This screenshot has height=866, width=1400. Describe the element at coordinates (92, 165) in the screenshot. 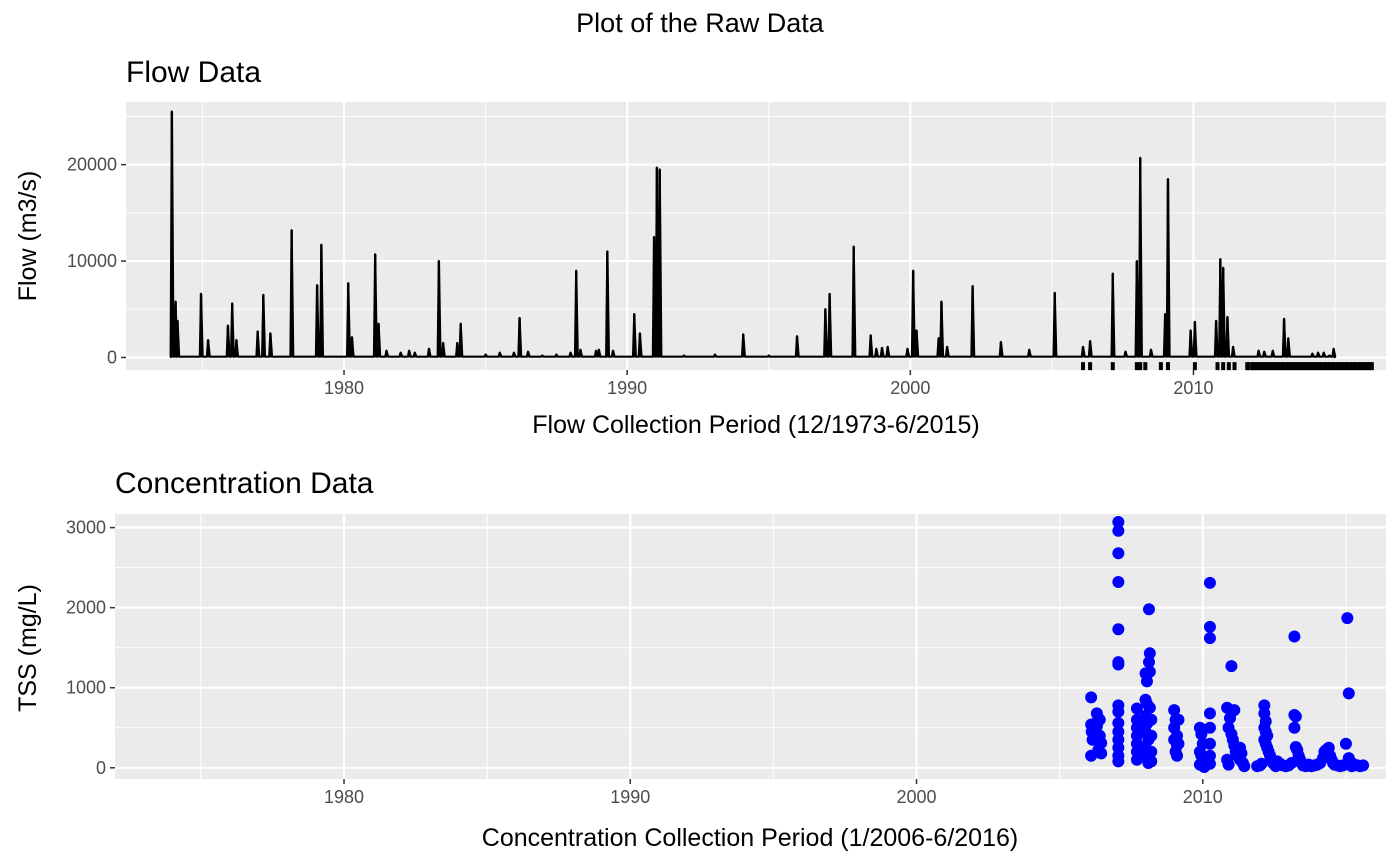

I see `y-tick-label: 20000` at that location.